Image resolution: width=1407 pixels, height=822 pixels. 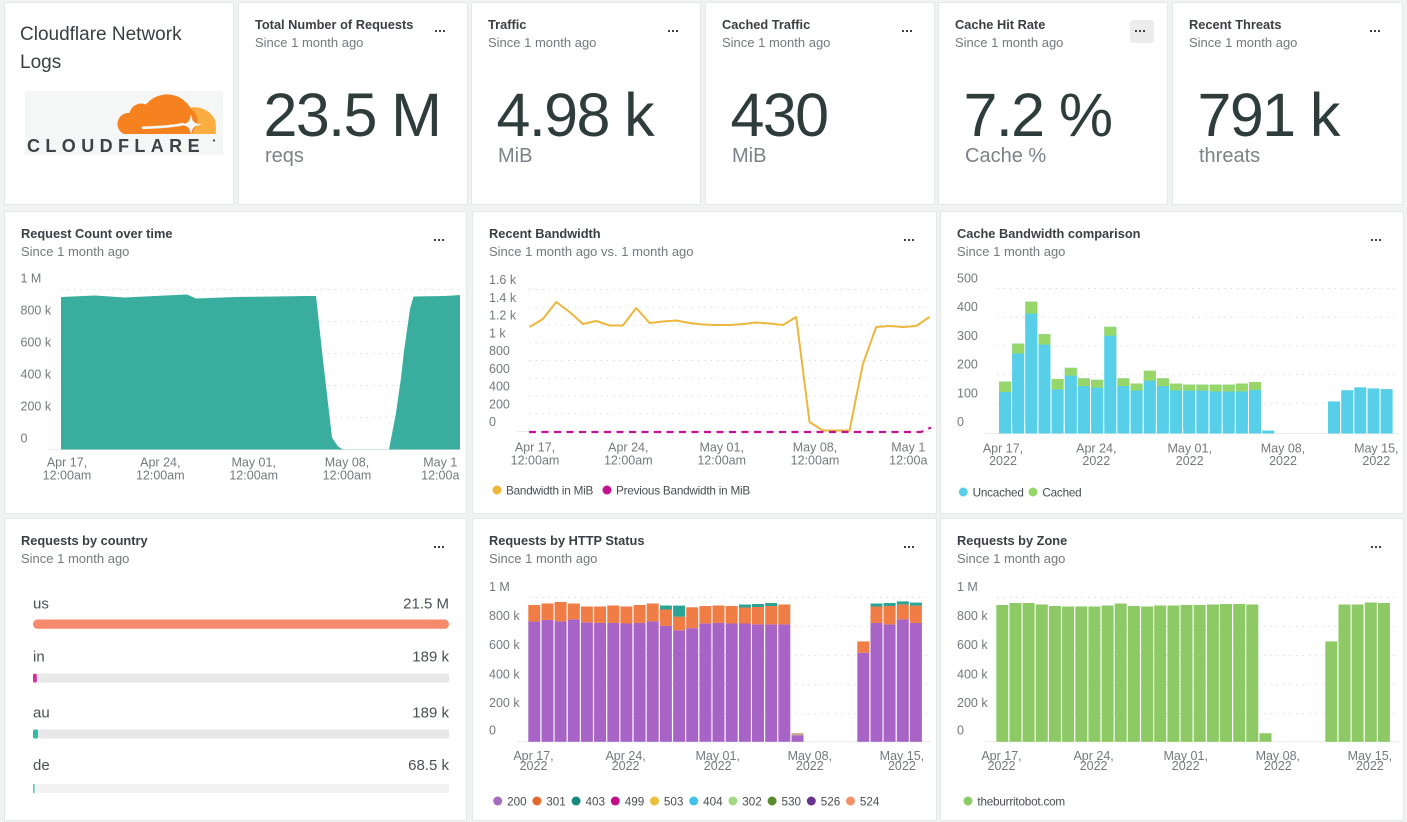 I want to click on svg-text: 1.6 k, so click(x=503, y=280).